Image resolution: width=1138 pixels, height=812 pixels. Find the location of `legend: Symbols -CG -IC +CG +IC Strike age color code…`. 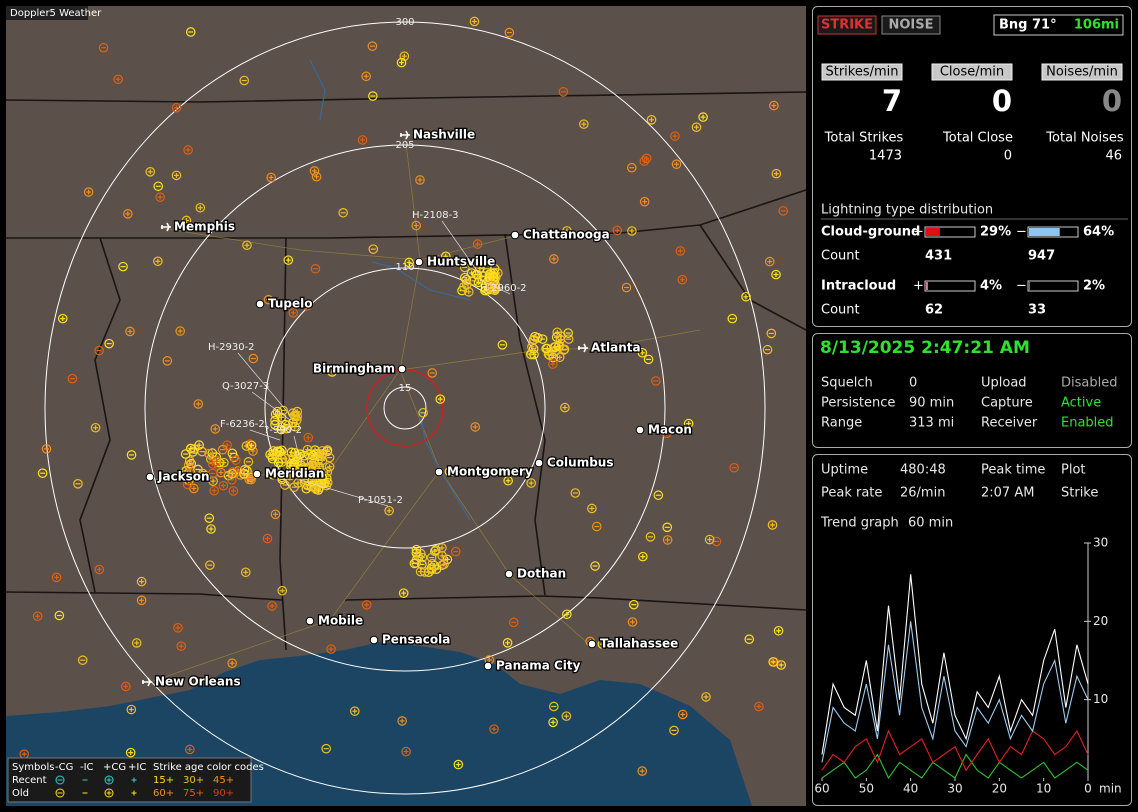

legend: Symbols -CG -IC +CG +IC Strike age color code… is located at coordinates (138, 780).